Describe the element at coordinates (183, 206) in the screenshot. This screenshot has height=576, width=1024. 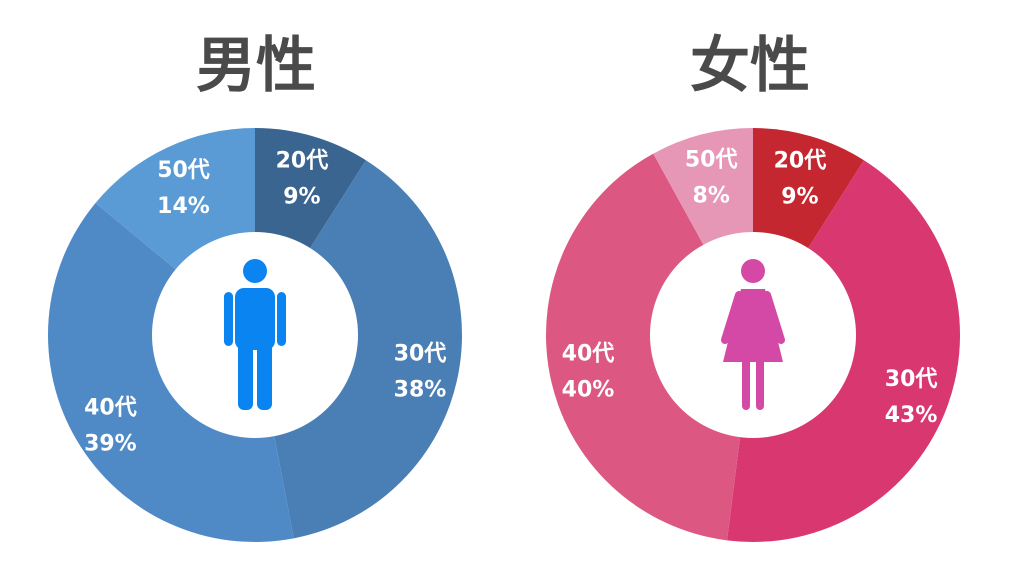
I see `slice-value-label: 14%` at that location.